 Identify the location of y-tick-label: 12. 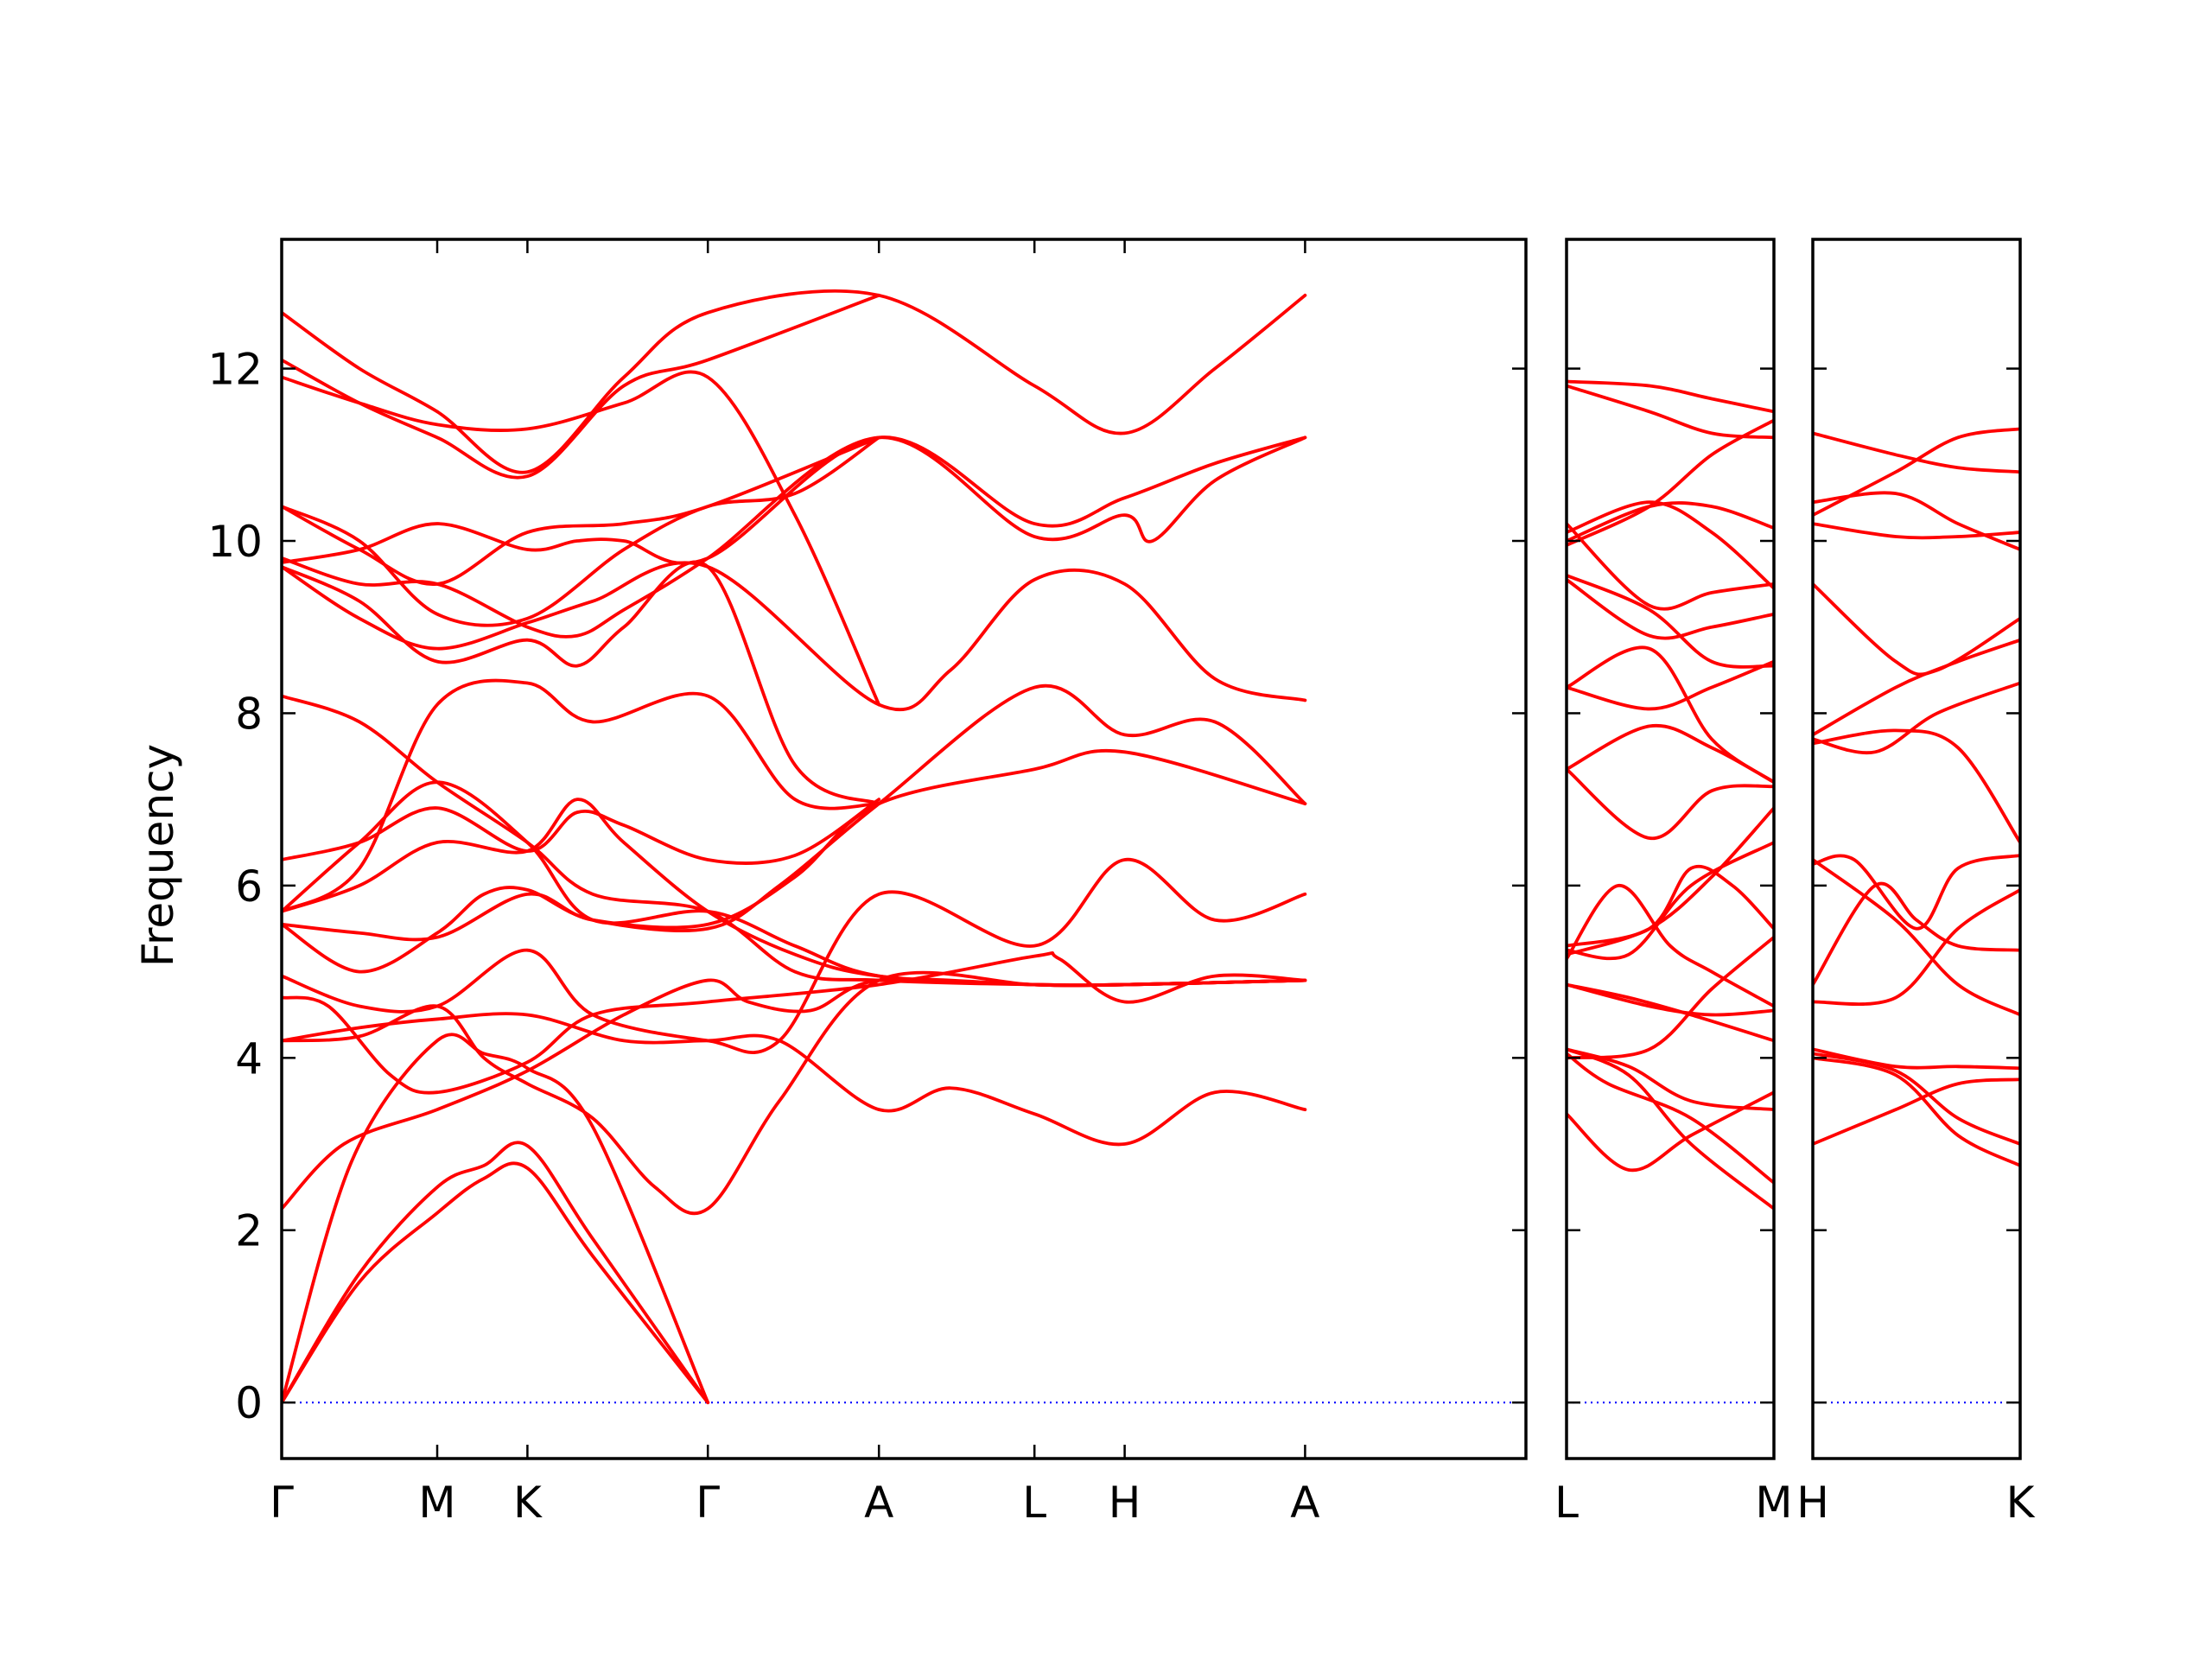
(235, 370).